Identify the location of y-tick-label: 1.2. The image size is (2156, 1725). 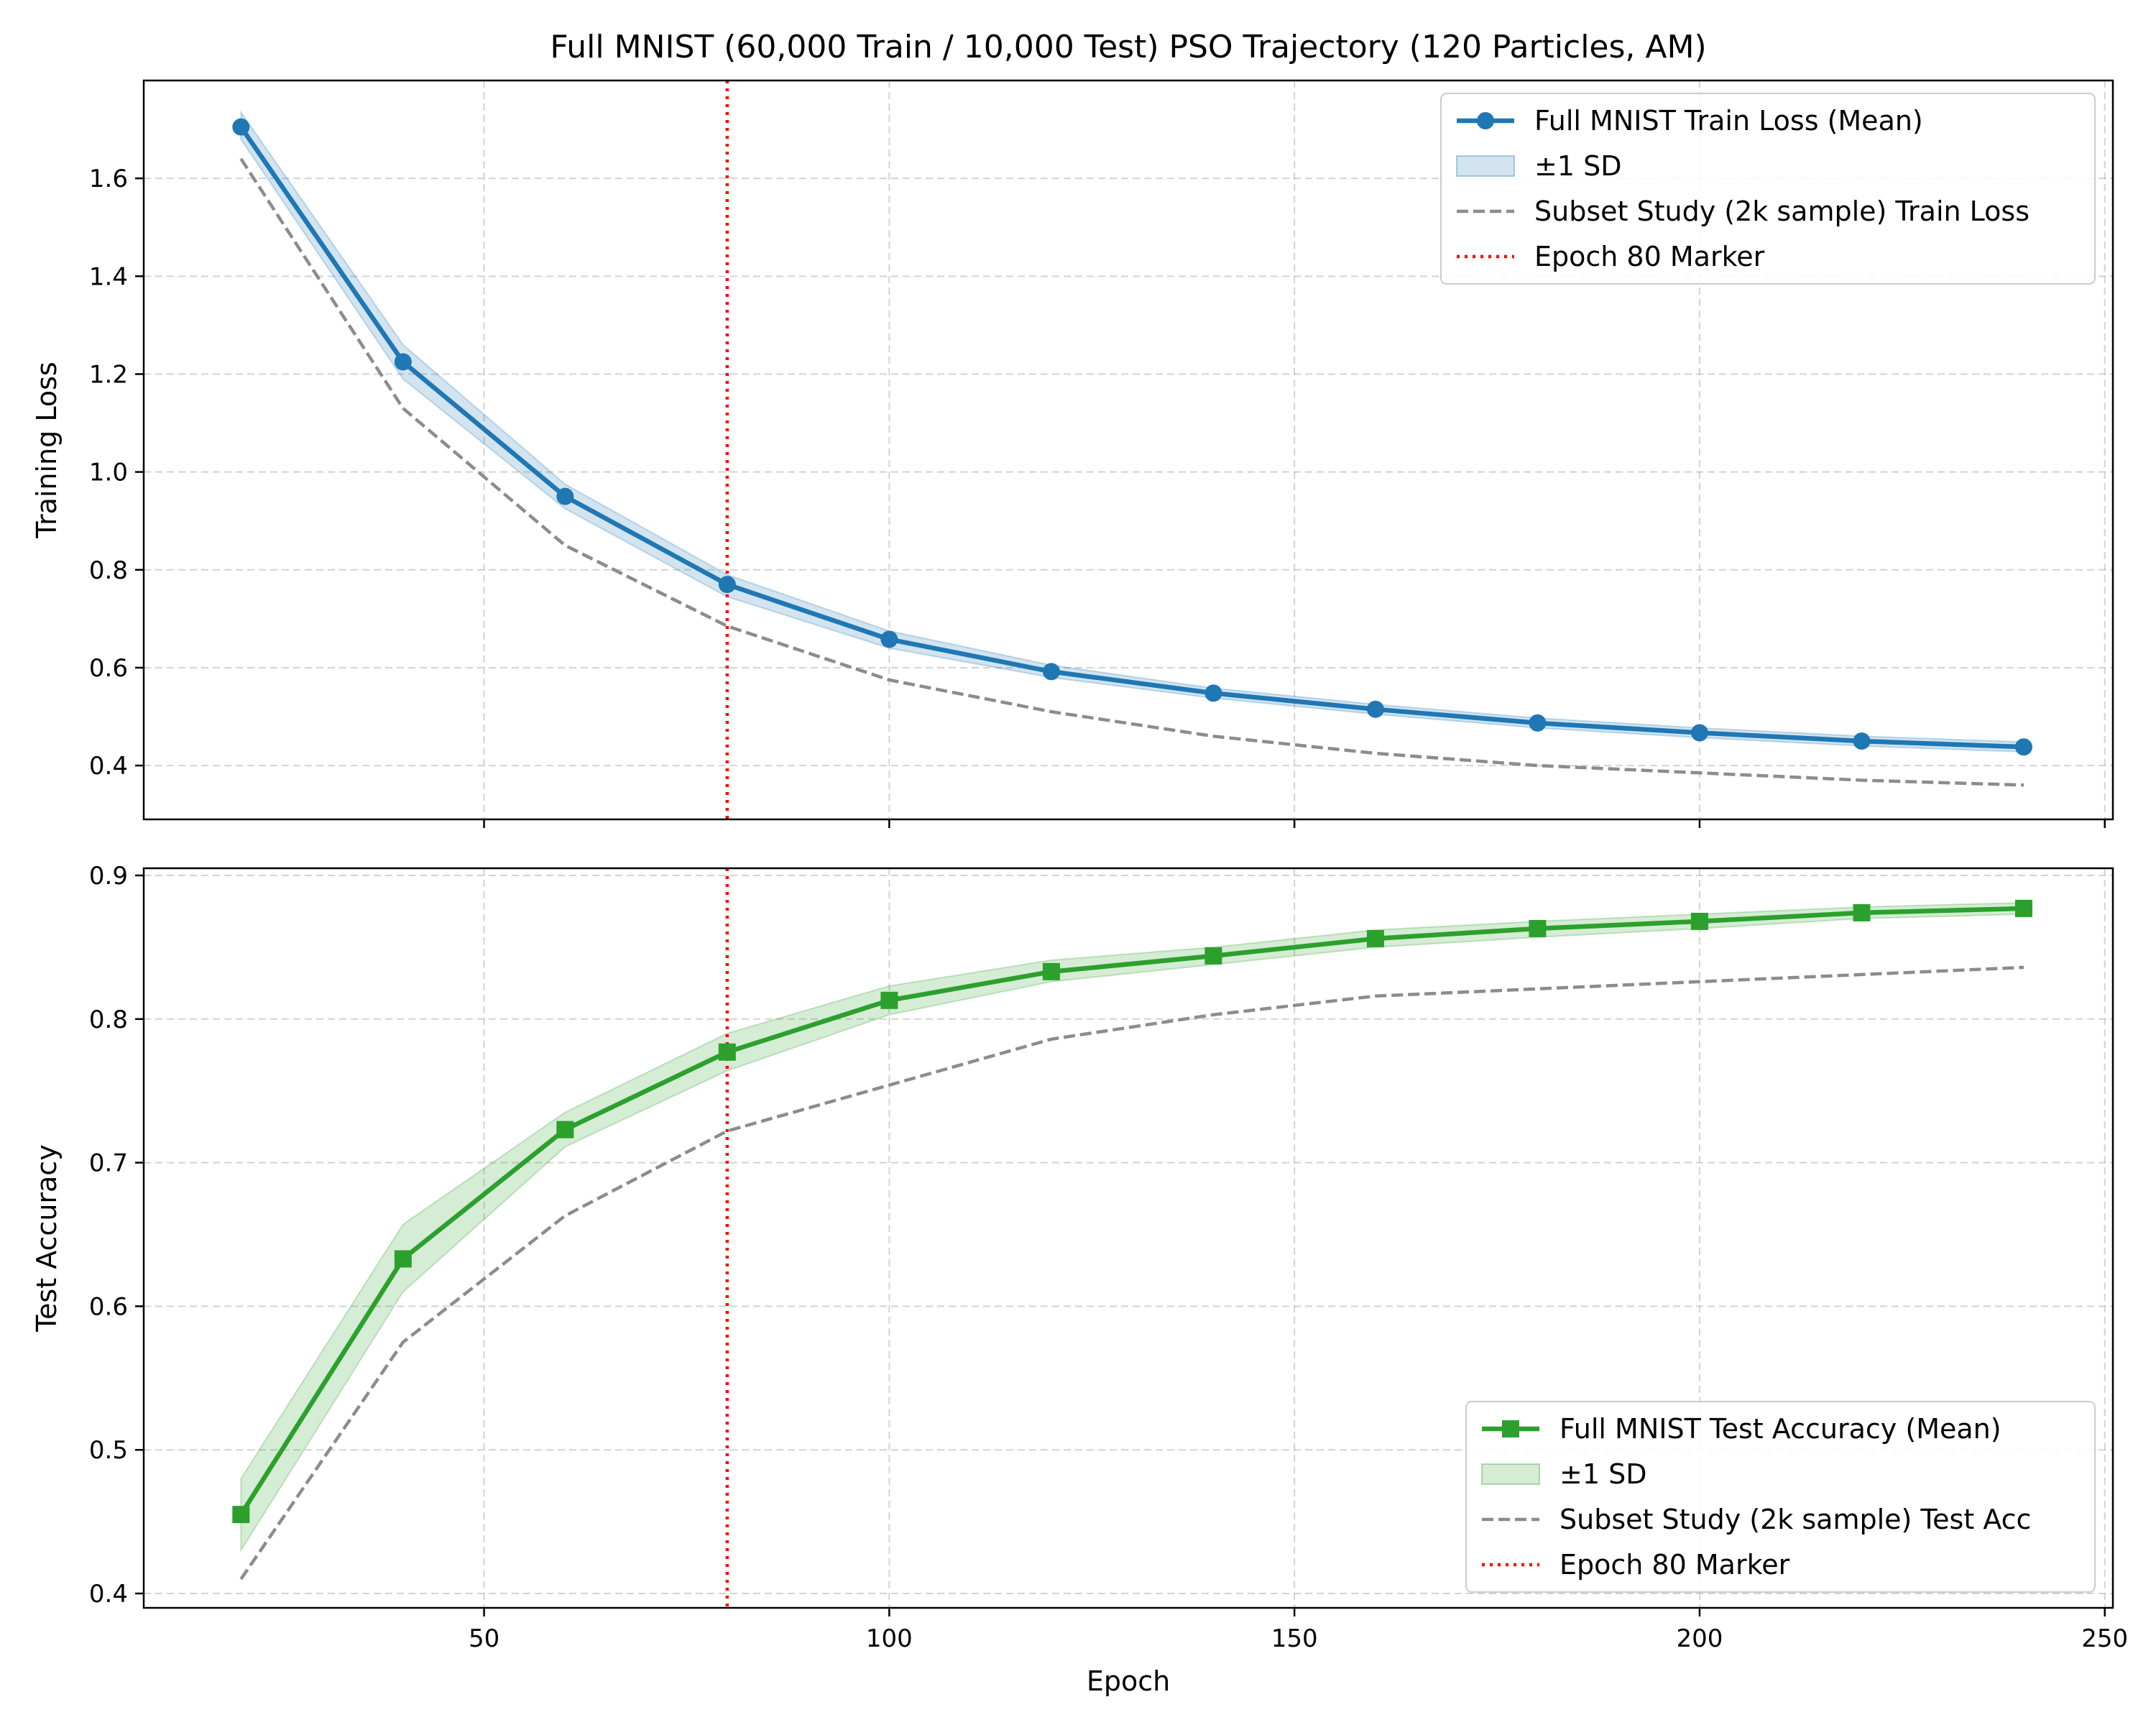
(108, 374).